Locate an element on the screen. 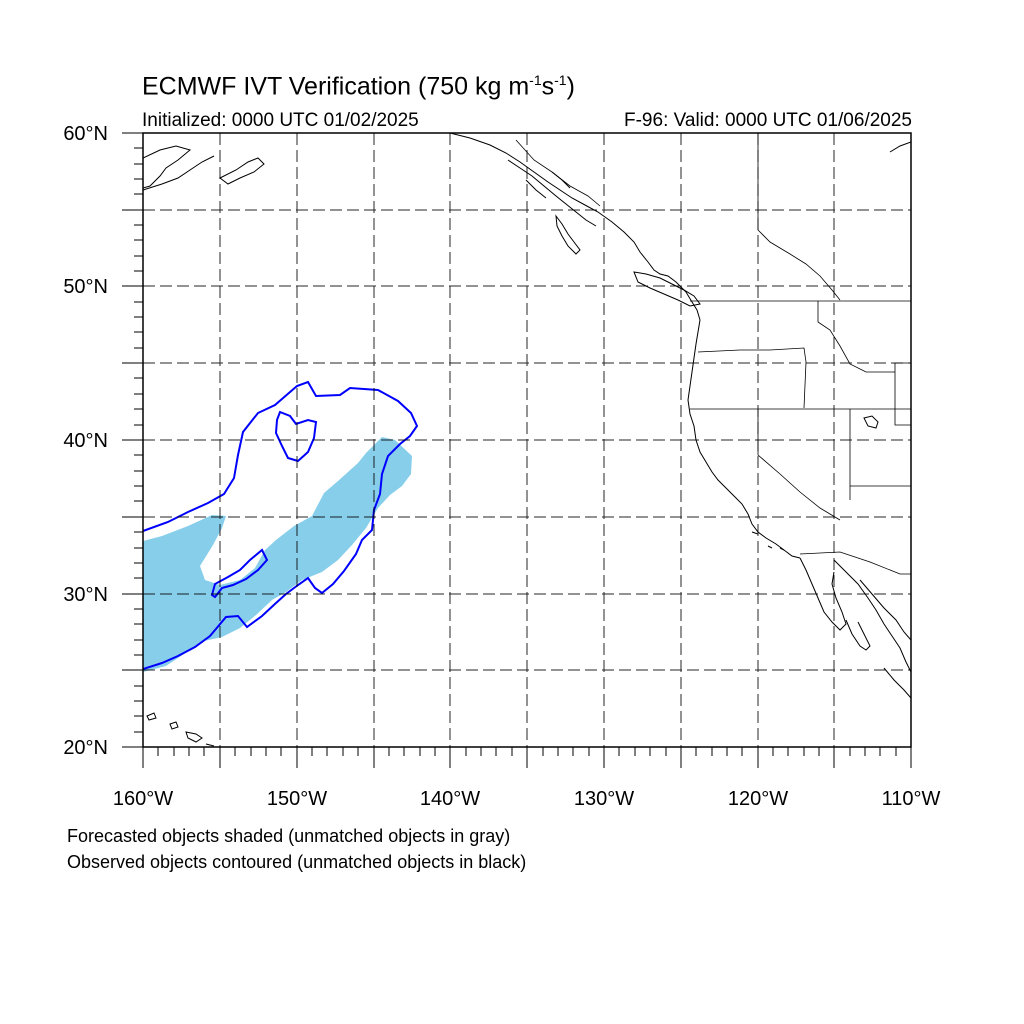 The height and width of the screenshot is (1024, 1024). us-mexico-border is located at coordinates (855, 563).